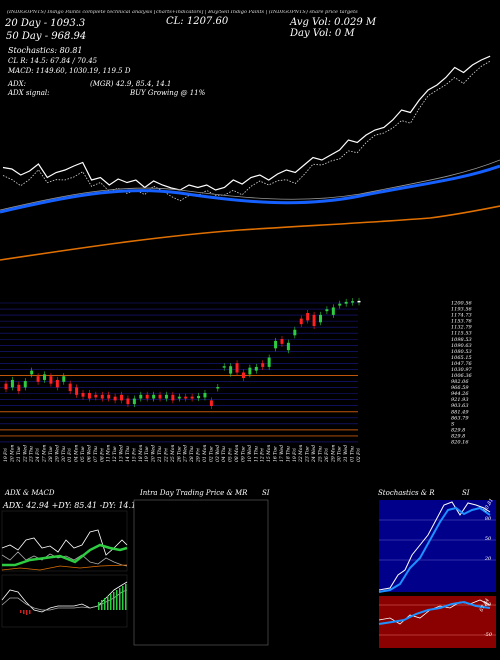 This screenshot has height=660, width=500. I want to click on adx-orange-line, so click(64, 567).